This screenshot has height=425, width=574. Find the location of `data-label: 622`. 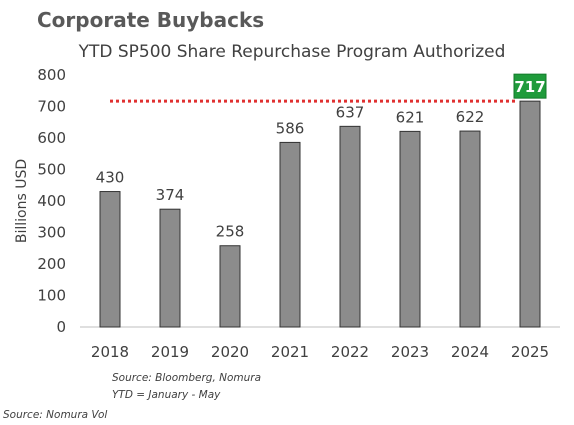

data-label: 622 is located at coordinates (470, 117).